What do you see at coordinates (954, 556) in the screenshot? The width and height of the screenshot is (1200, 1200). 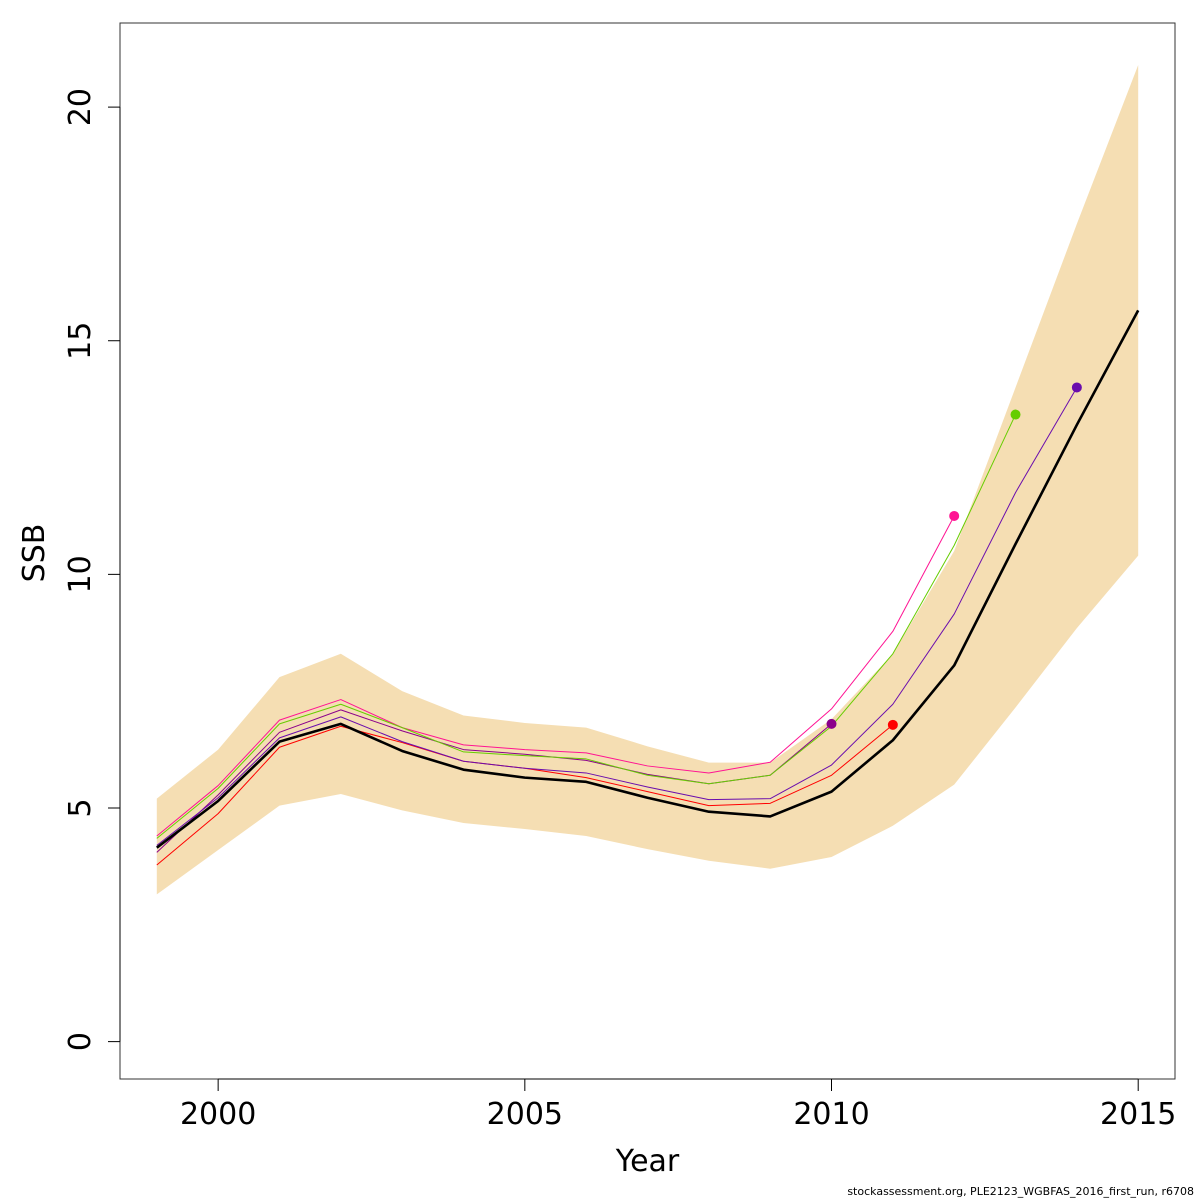 I see `endpoint-layer` at bounding box center [954, 556].